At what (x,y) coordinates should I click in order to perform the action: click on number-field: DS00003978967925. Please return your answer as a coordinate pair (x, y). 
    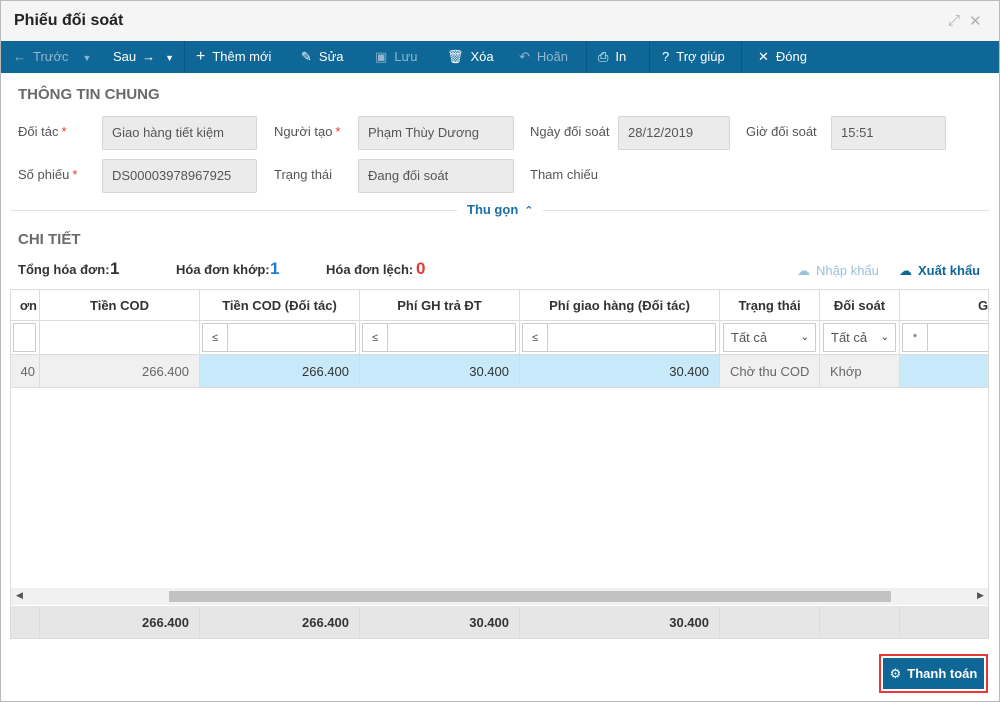
    Looking at the image, I should click on (179, 176).